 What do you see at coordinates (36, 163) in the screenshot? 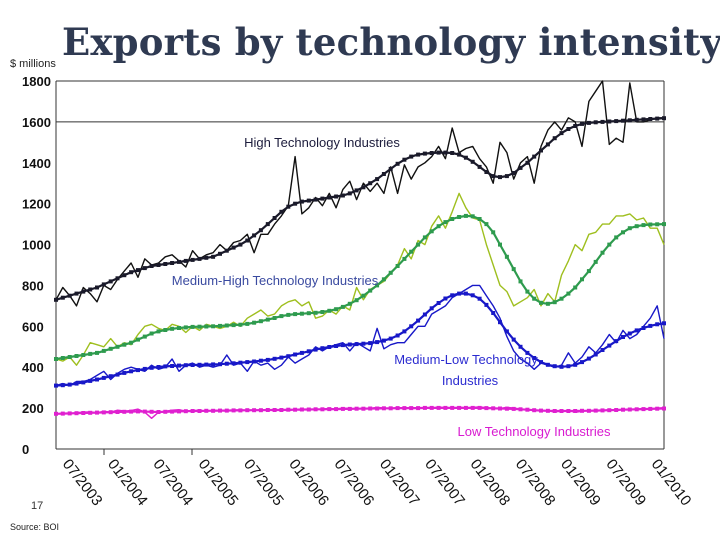
I see `y-tick-label: 1400` at bounding box center [36, 163].